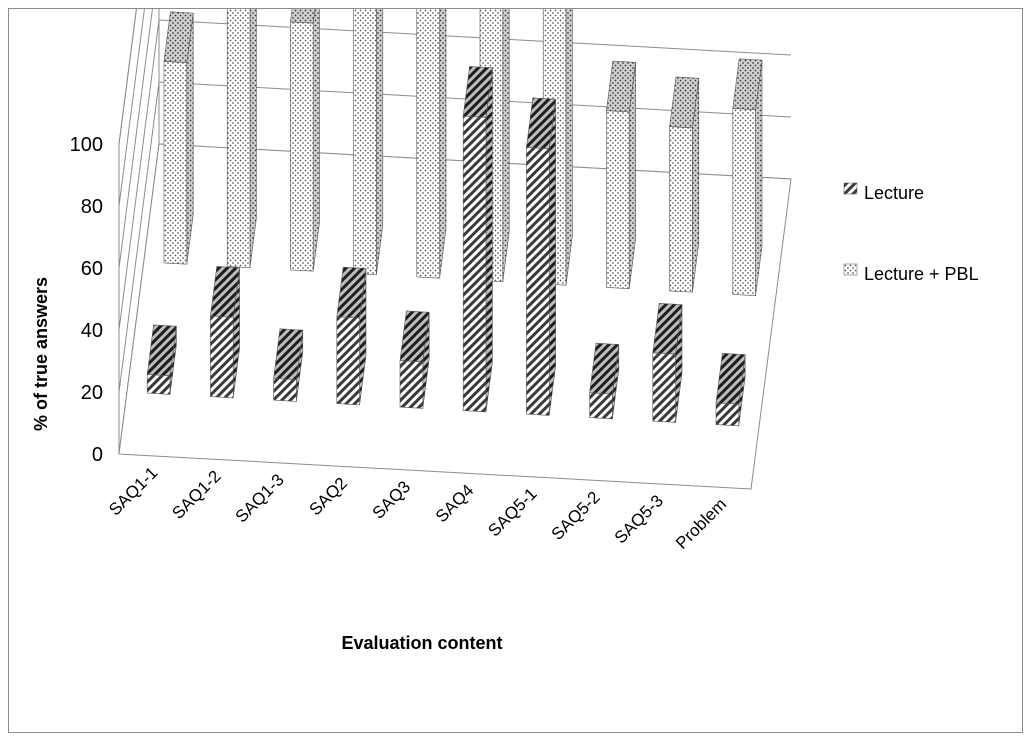  What do you see at coordinates (455, 504) in the screenshot?
I see `x-tick-label-saq4: SAQ4` at bounding box center [455, 504].